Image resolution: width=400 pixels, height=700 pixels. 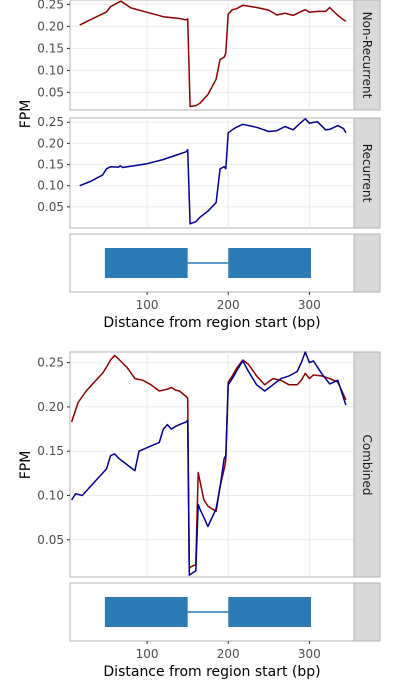 I want to click on non-recurrent-y-tick-label: 0.25, so click(x=50, y=5).